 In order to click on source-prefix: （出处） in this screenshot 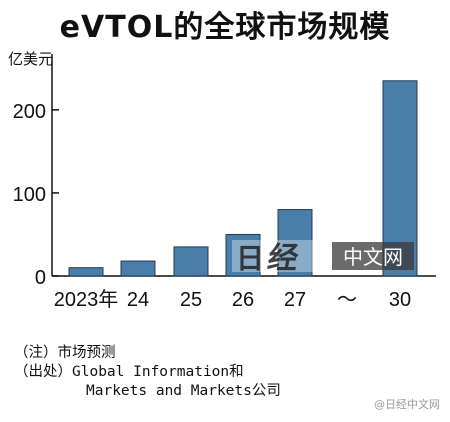, I will do `click(43, 372)`.